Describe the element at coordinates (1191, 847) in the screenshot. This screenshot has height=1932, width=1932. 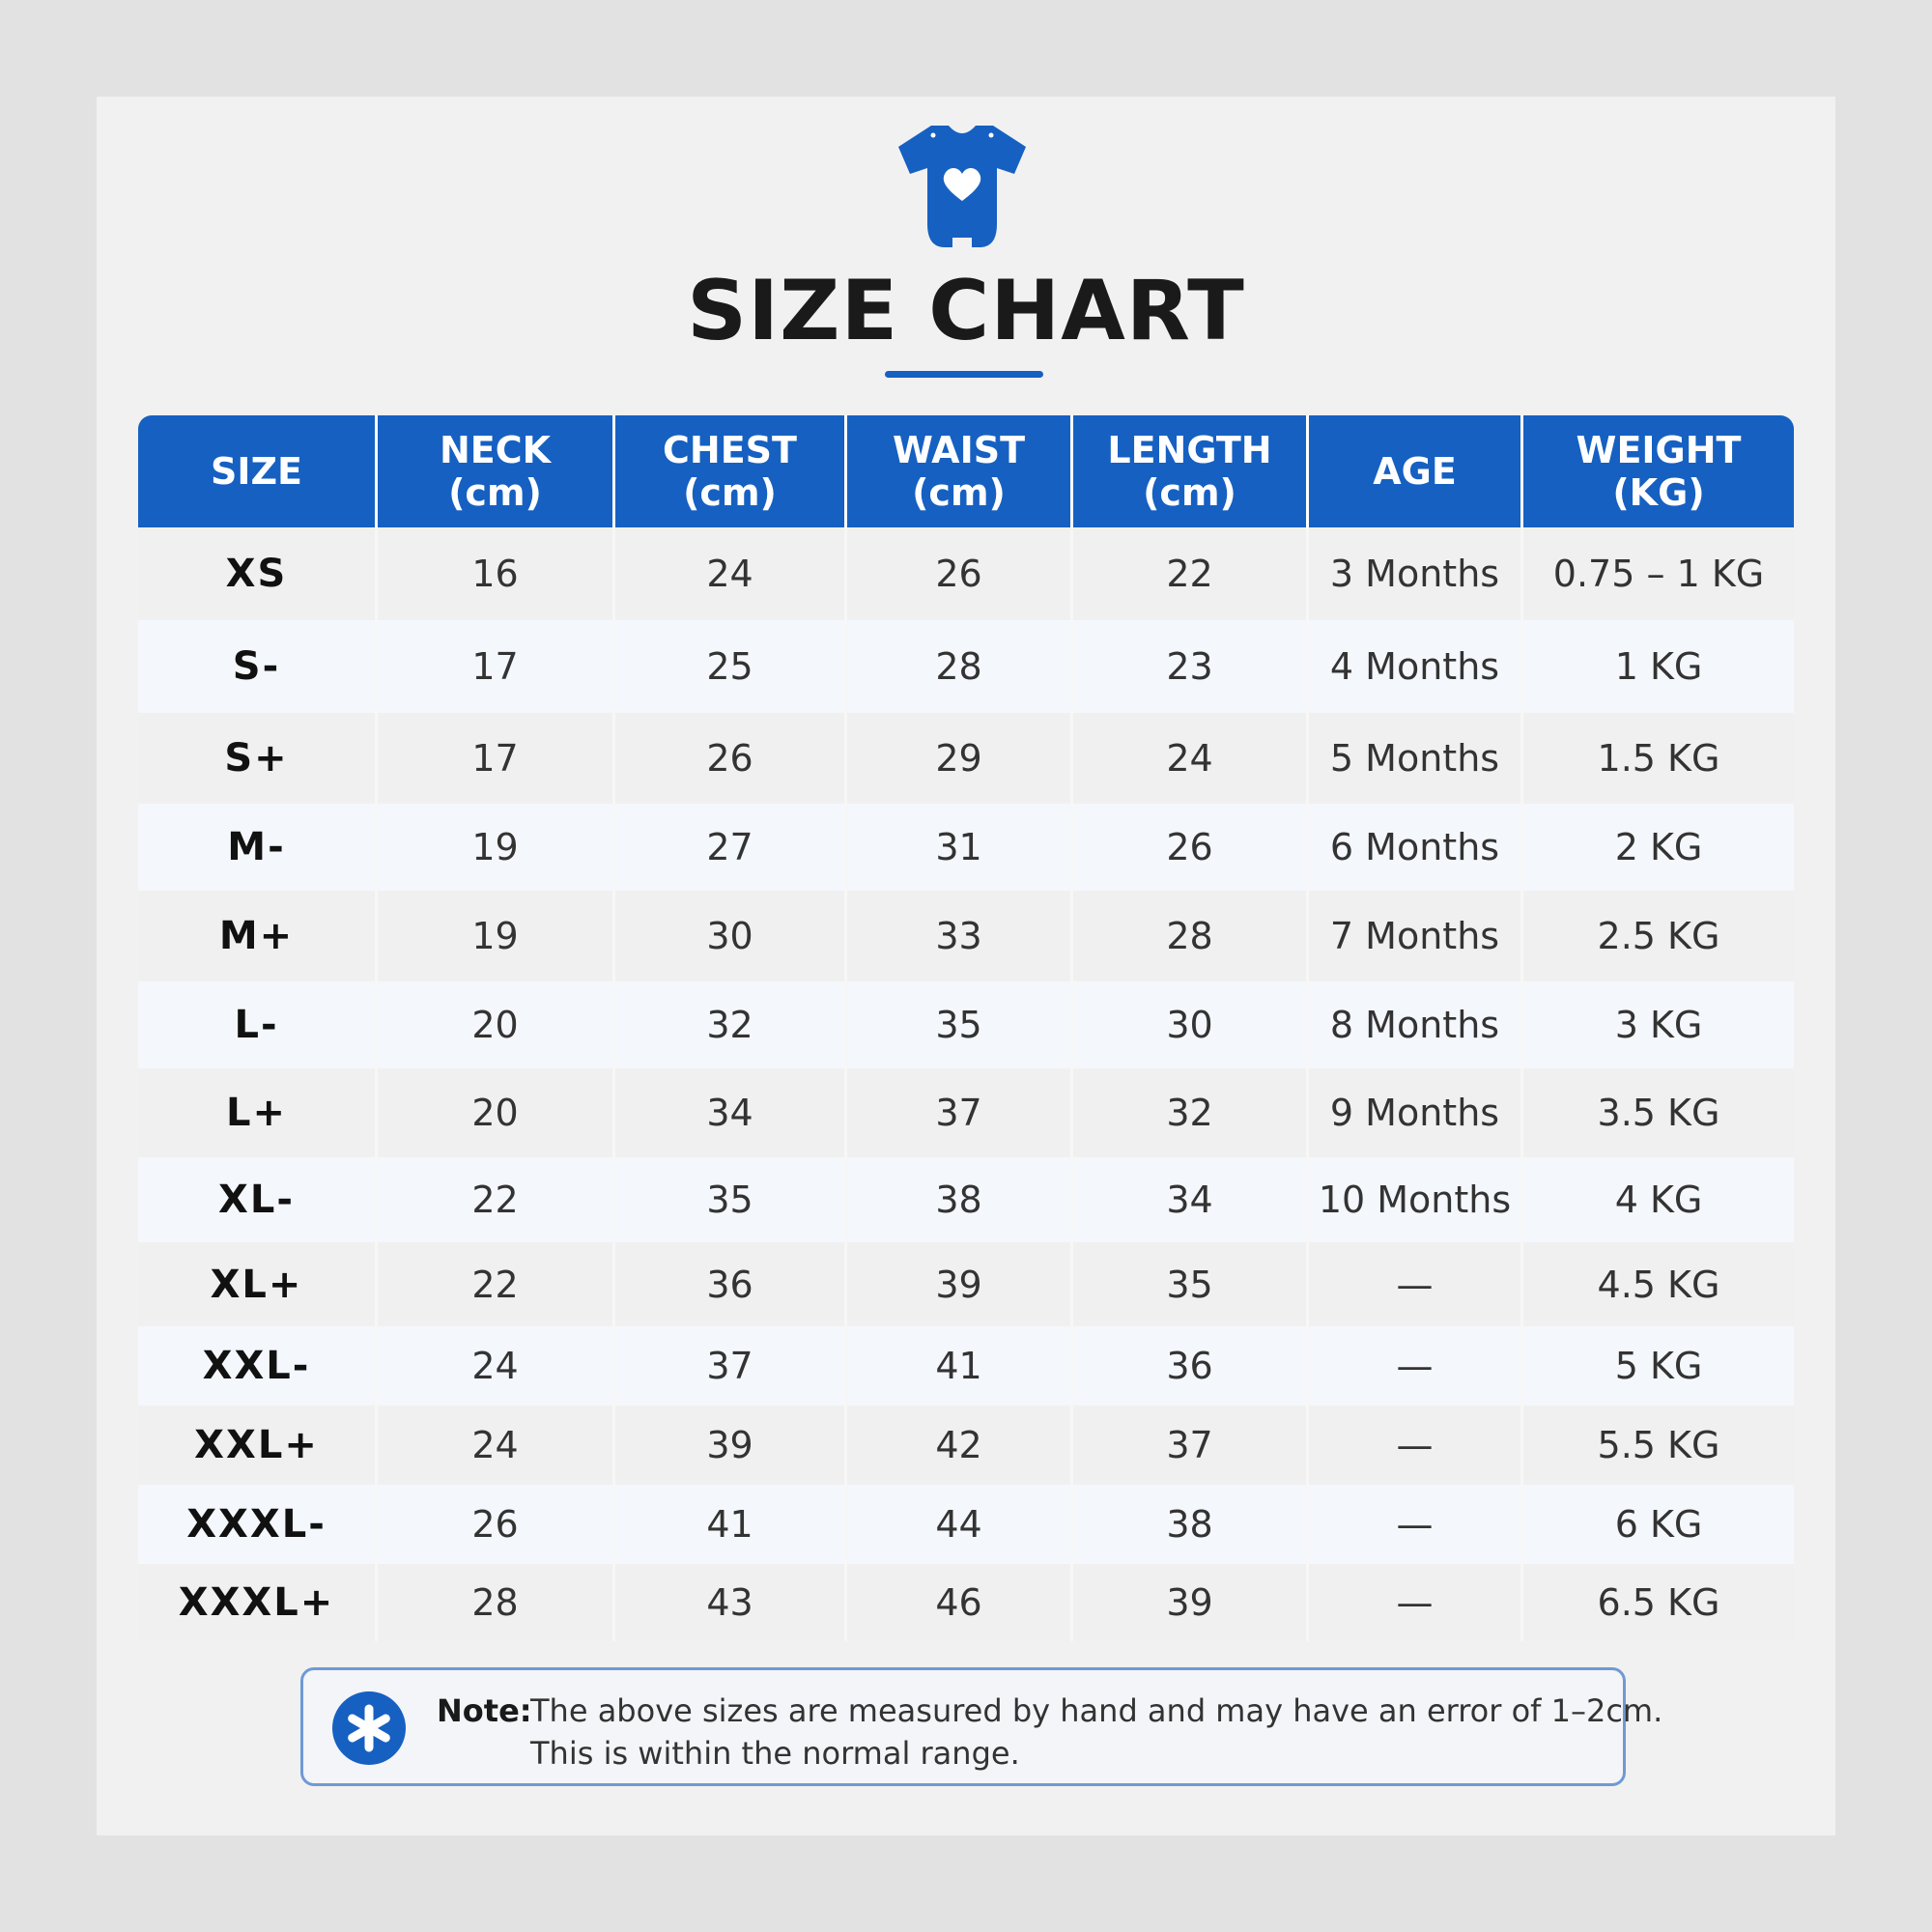
I see `length-cell: 26` at that location.